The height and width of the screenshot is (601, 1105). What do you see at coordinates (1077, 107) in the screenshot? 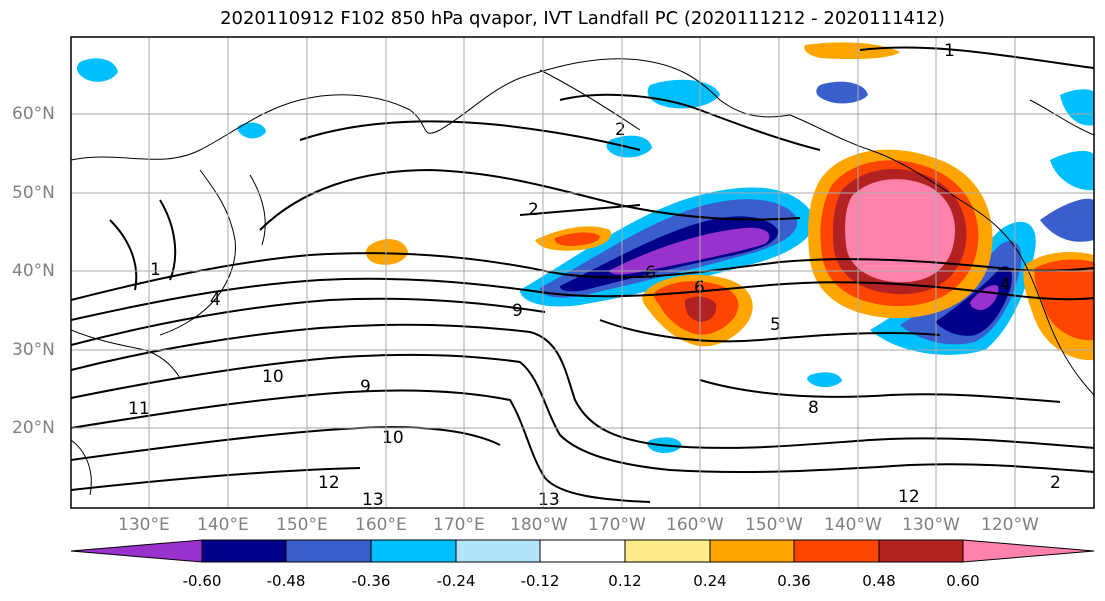
I see `canada-negative-patch` at bounding box center [1077, 107].